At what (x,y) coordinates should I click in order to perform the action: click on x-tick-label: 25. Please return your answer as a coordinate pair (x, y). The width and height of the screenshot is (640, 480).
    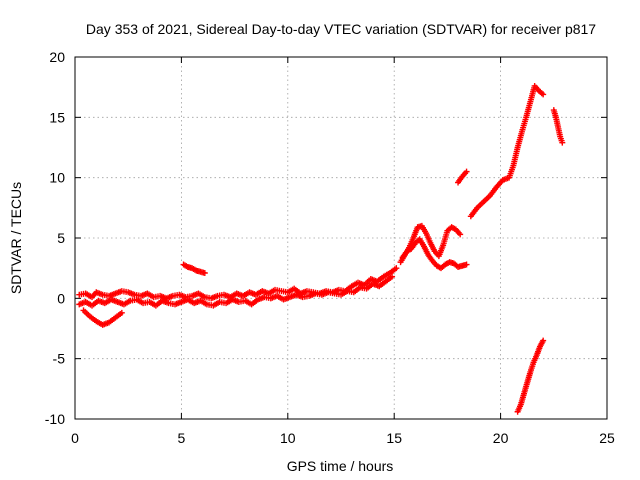
    Looking at the image, I should click on (607, 438).